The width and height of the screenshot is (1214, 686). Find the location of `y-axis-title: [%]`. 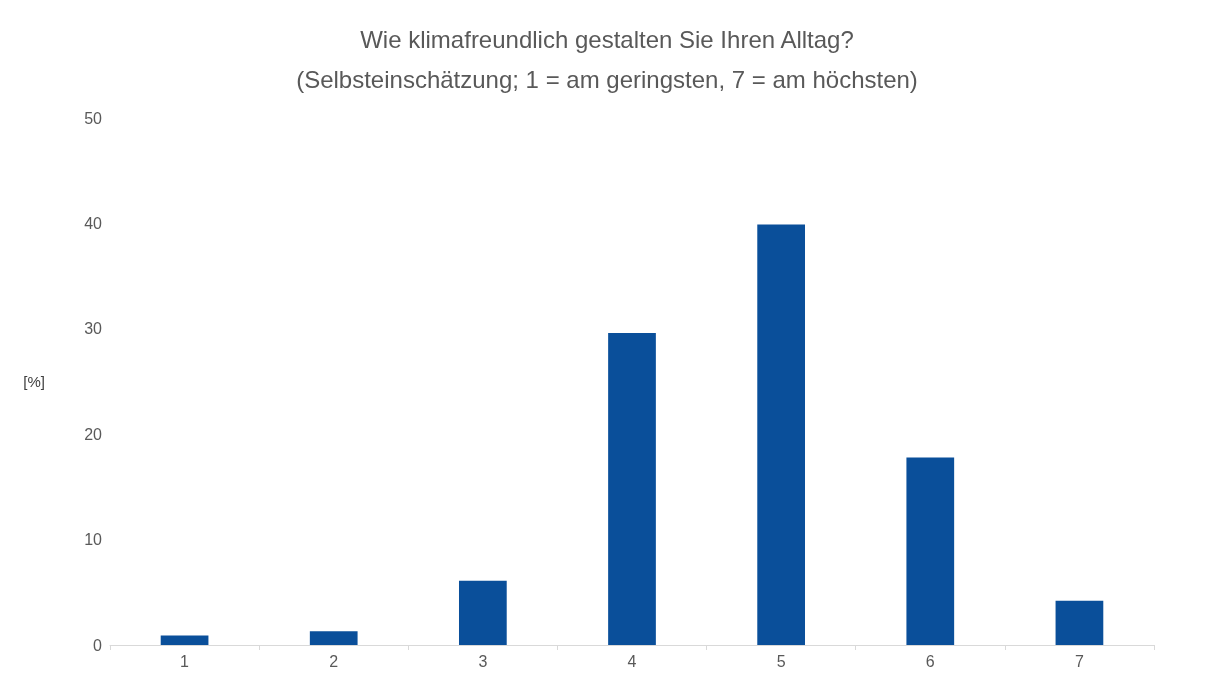

y-axis-title: [%] is located at coordinates (34, 381).